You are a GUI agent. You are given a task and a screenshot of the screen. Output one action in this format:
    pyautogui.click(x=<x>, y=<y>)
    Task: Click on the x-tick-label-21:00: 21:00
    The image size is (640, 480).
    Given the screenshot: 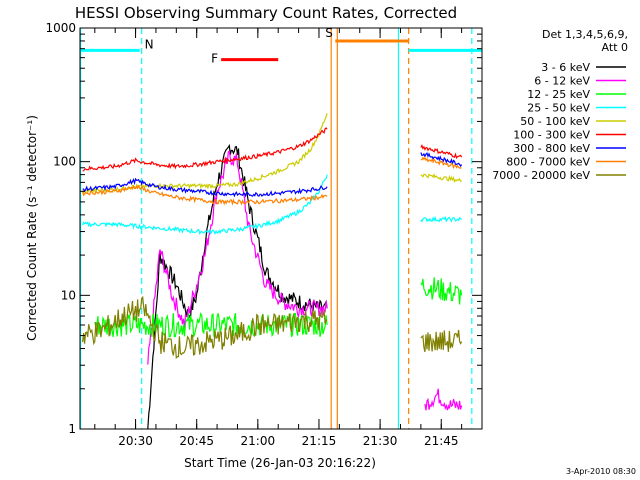 What is the action you would take?
    pyautogui.click(x=258, y=441)
    